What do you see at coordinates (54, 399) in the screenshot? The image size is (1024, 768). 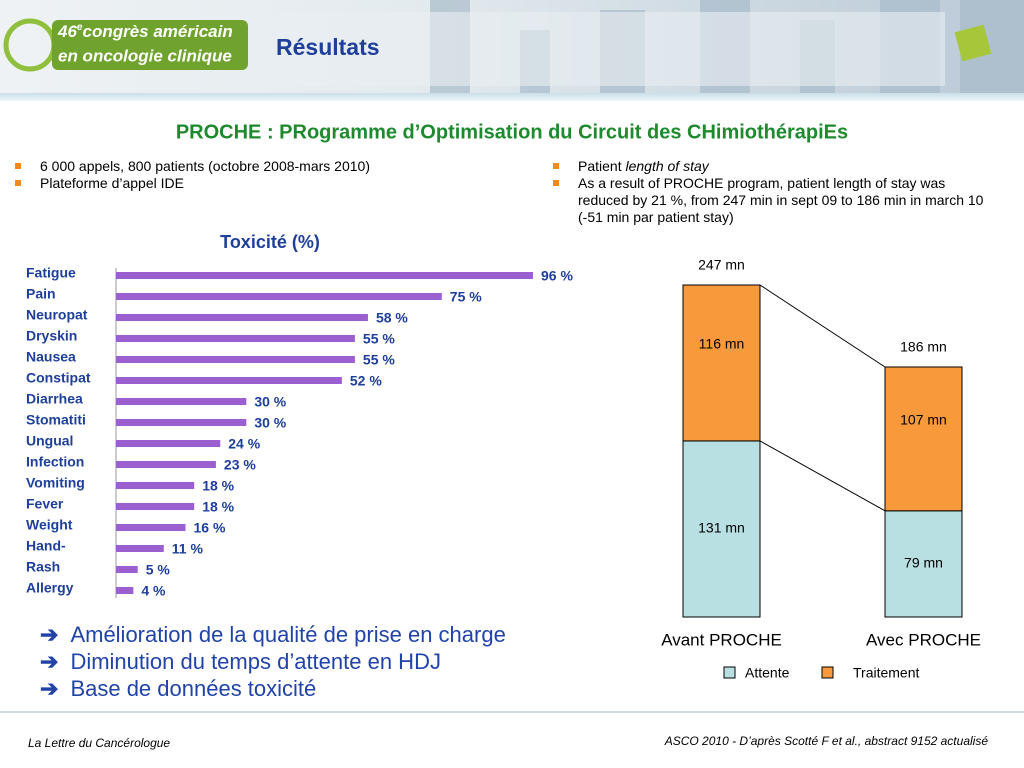 I see `category-label: Diarrhea` at bounding box center [54, 399].